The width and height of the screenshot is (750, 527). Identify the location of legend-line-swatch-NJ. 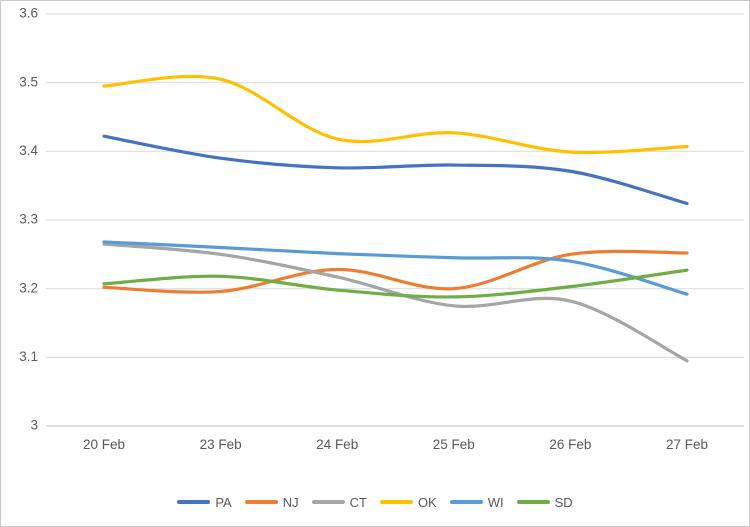
(261, 502).